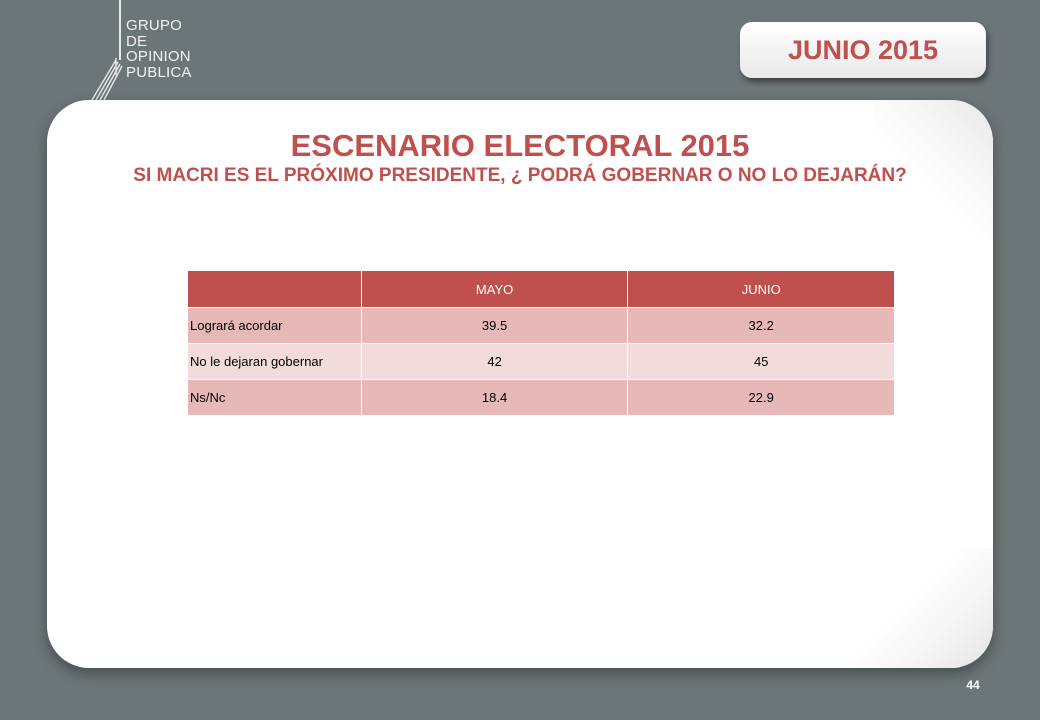 This screenshot has height=720, width=1040. I want to click on cell-mayo: 18.4, so click(494, 397).